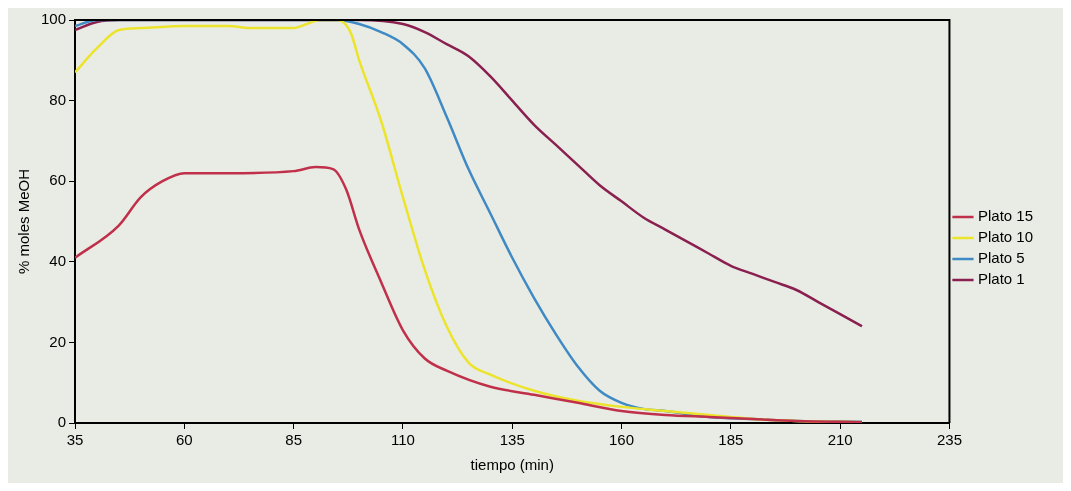 The height and width of the screenshot is (491, 1071). Describe the element at coordinates (58, 99) in the screenshot. I see `y-tick-label: 80` at that location.